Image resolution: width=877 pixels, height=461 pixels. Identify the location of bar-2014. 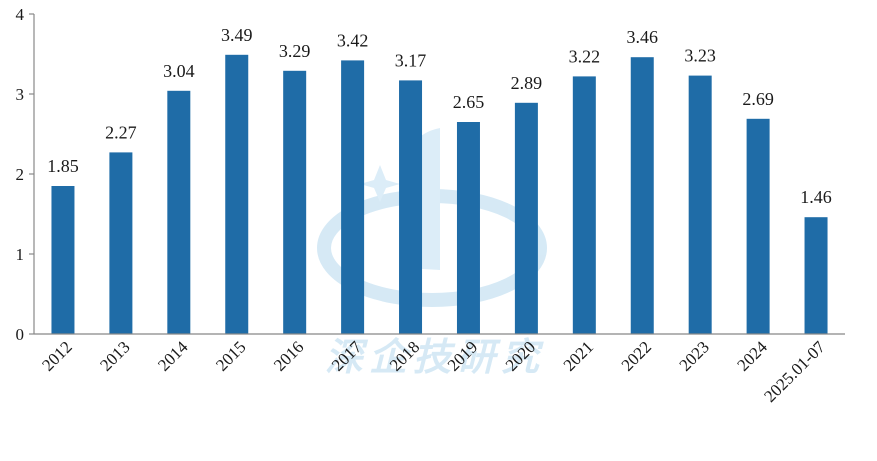
(179, 212).